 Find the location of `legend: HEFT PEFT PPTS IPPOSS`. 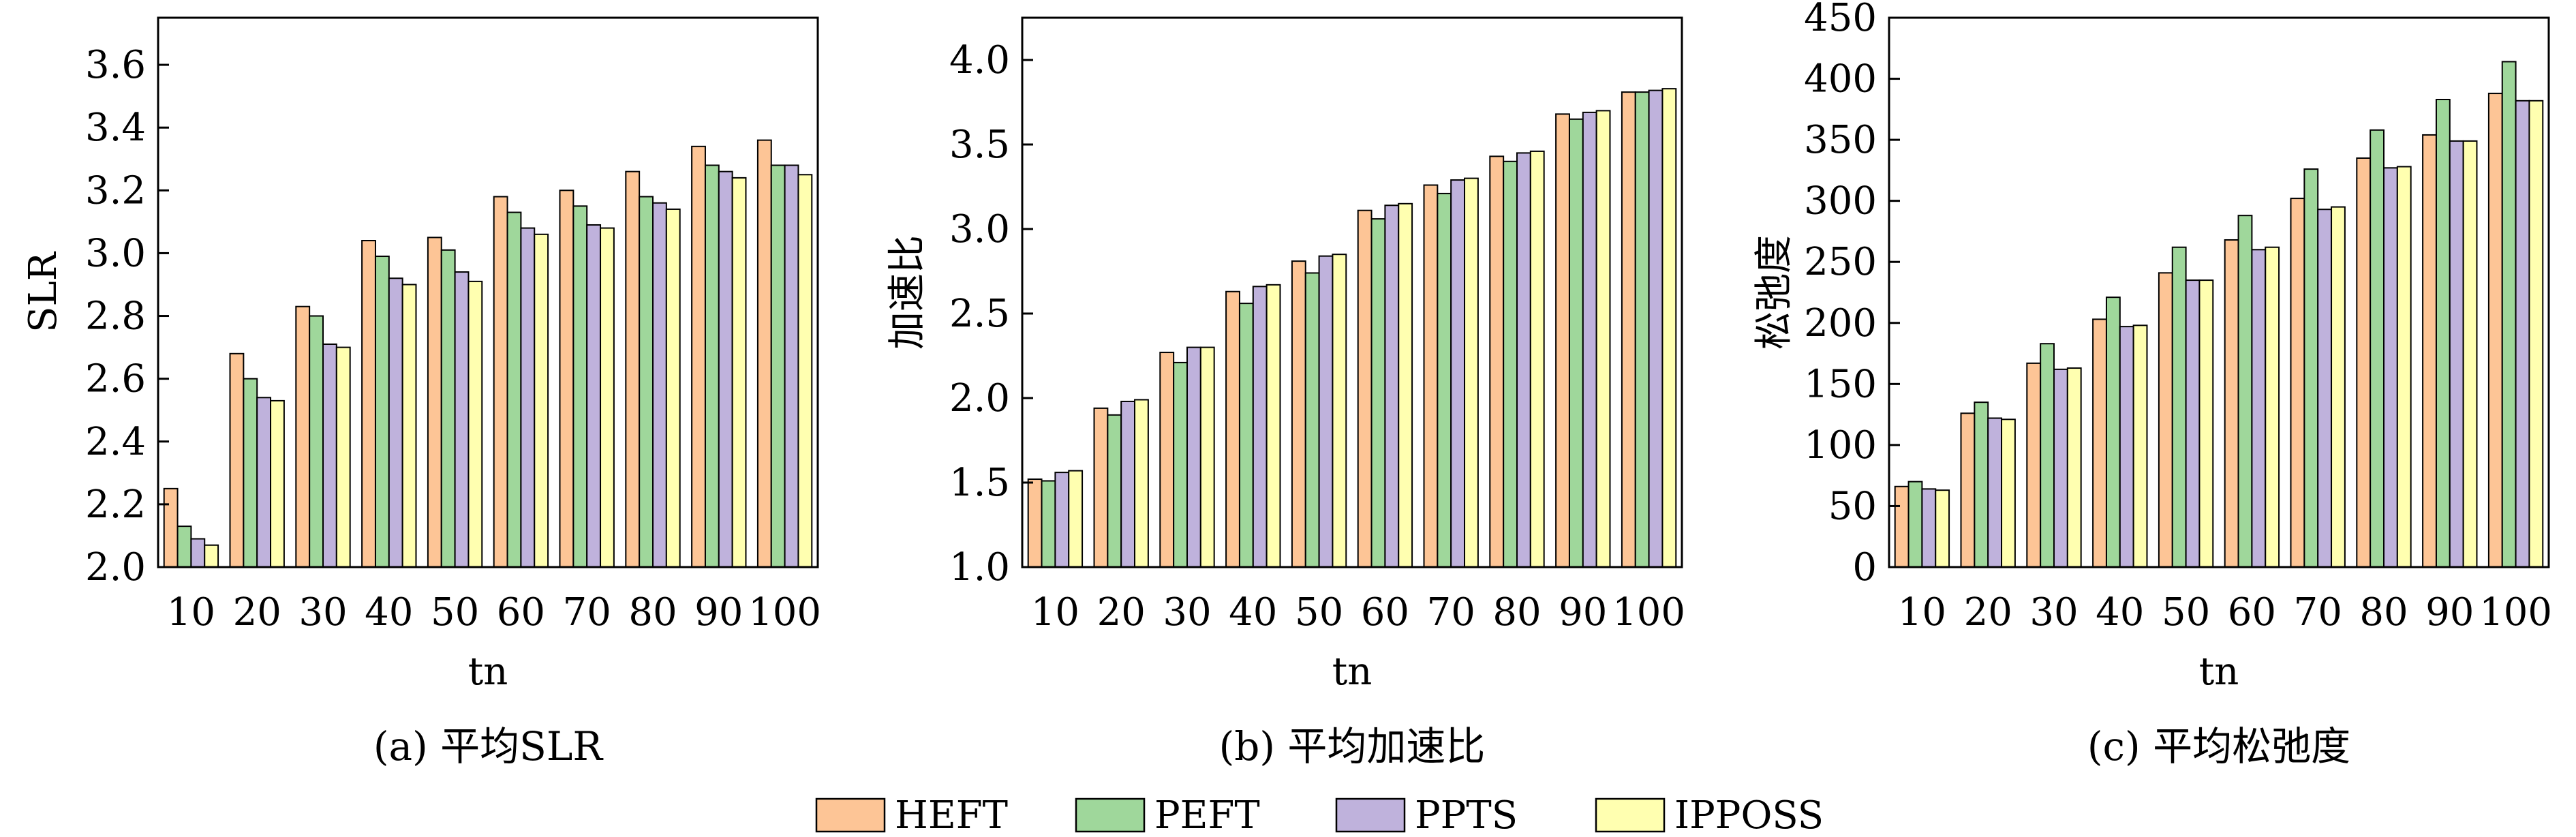

legend: HEFT PEFT PPTS IPPOSS is located at coordinates (1319, 815).